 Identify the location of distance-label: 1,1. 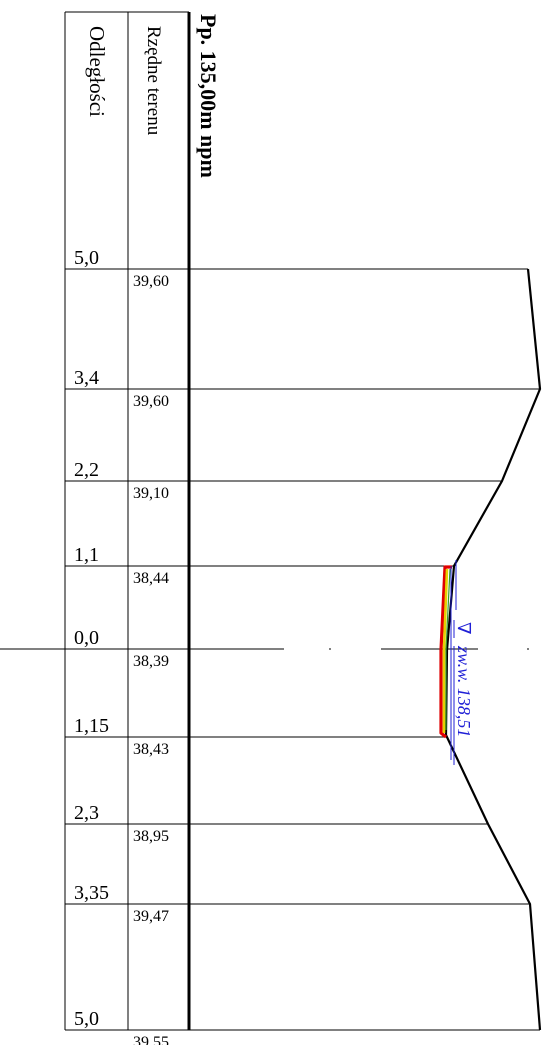
(86, 555).